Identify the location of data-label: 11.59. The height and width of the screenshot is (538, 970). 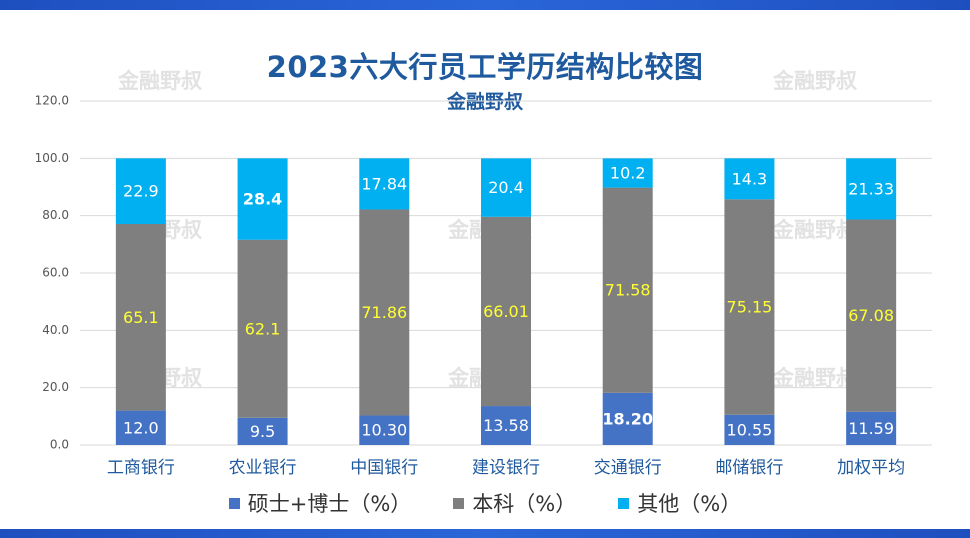
(871, 428).